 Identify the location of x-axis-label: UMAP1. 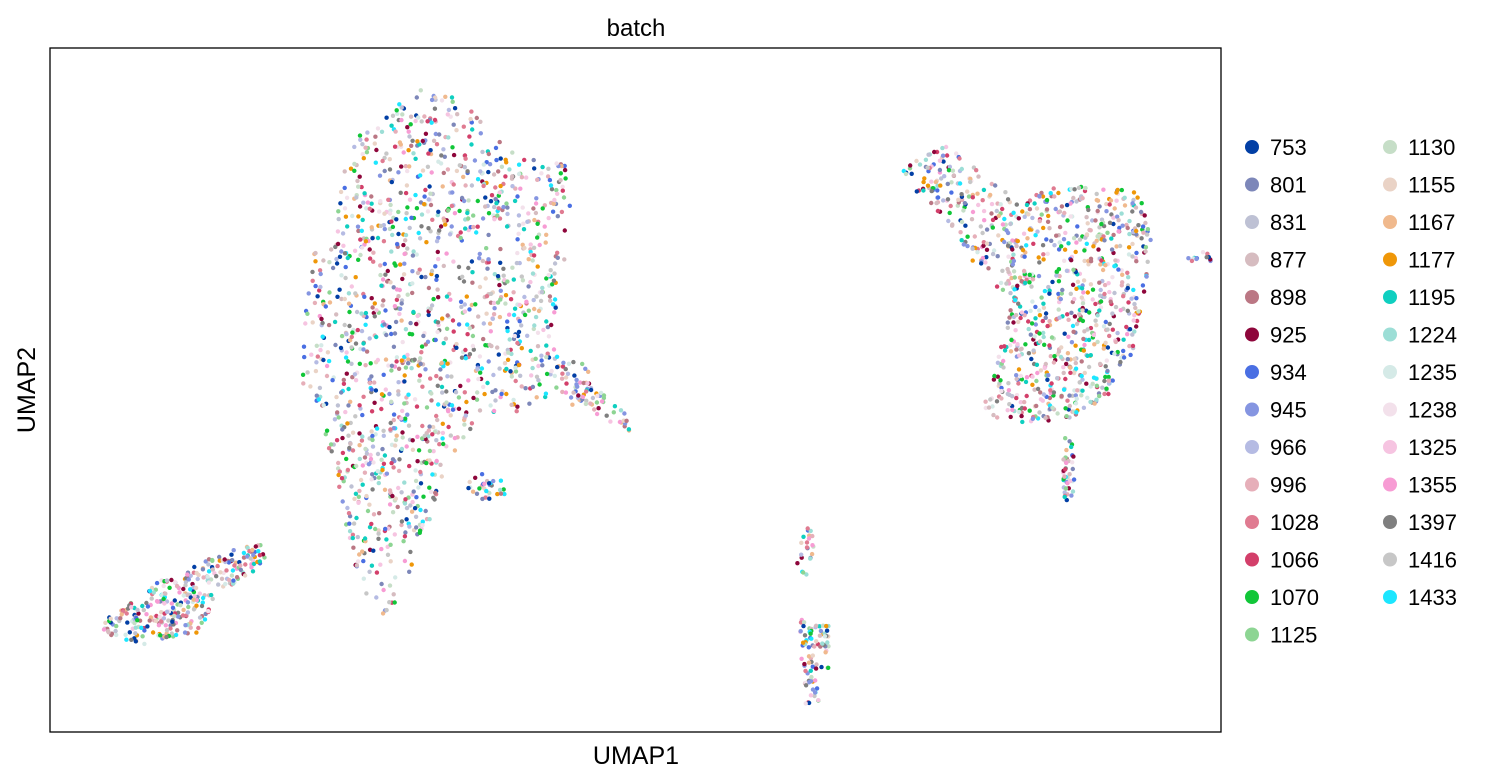
(636, 756).